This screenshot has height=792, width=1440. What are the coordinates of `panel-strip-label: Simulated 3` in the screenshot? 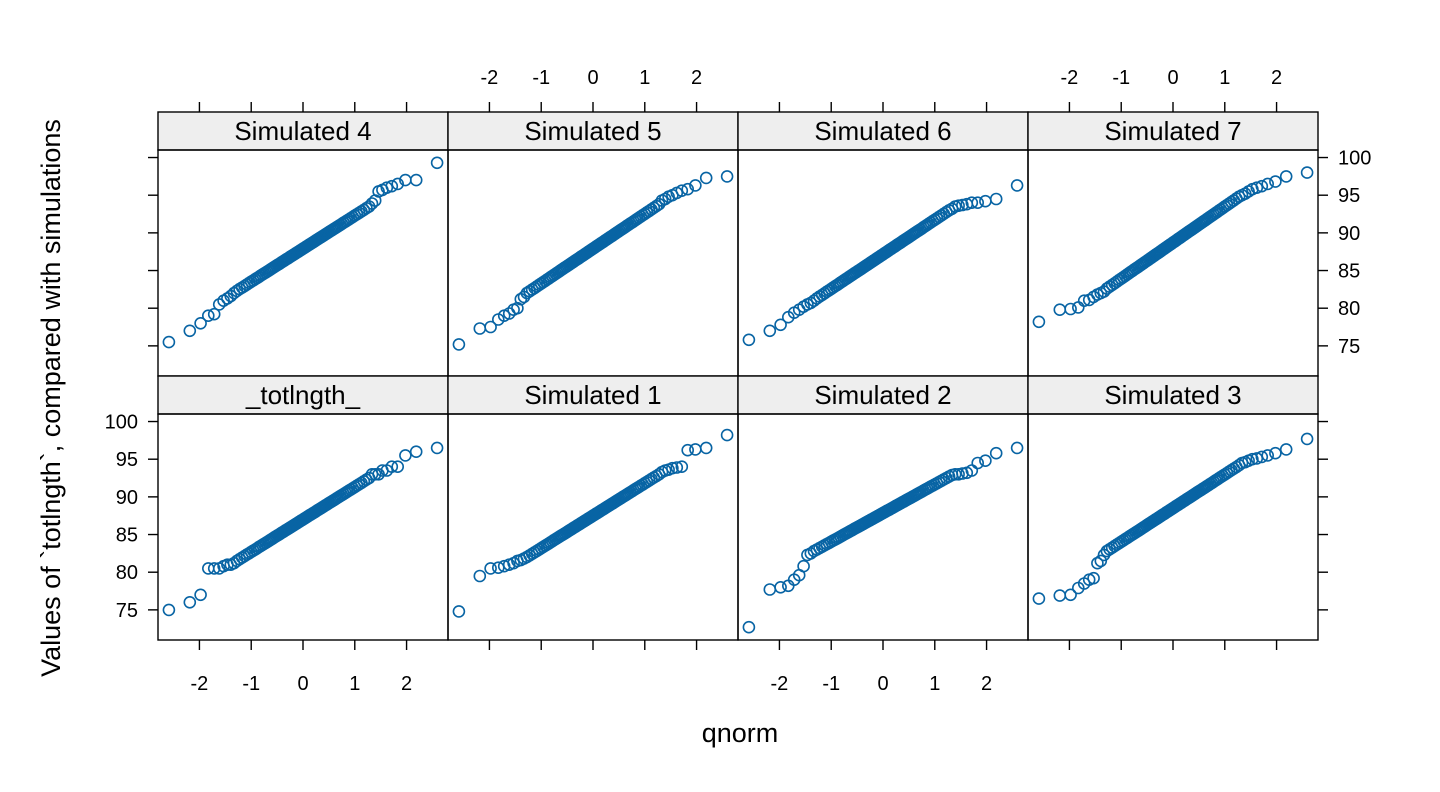 It's located at (1172, 395).